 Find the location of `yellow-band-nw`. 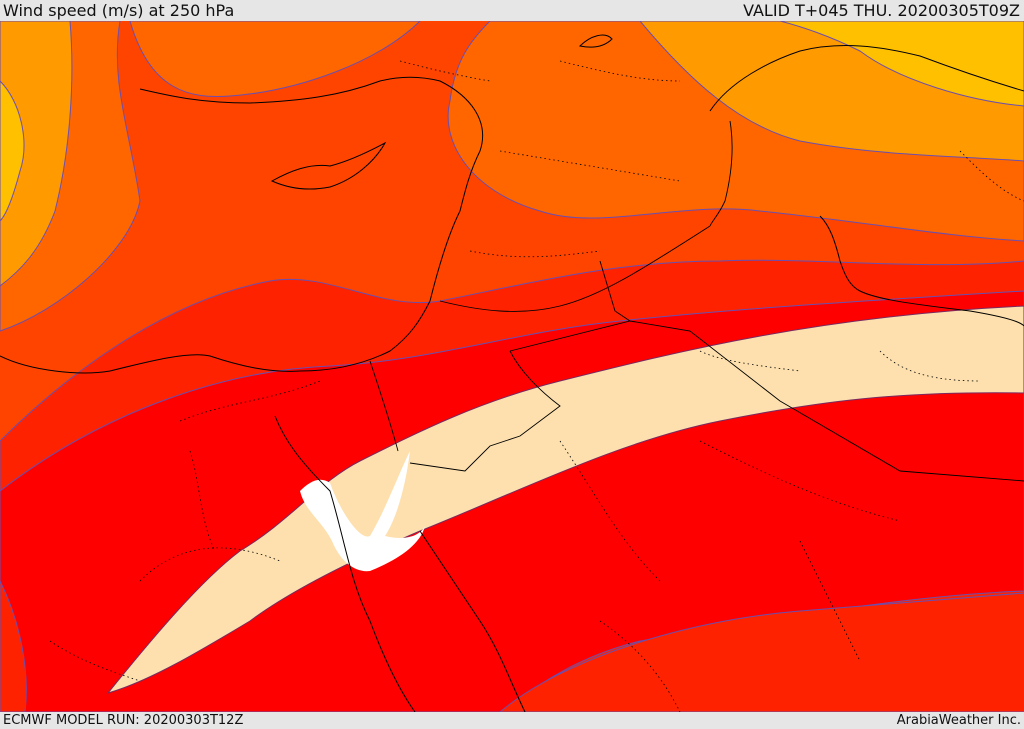

yellow-band-nw is located at coordinates (12, 151).